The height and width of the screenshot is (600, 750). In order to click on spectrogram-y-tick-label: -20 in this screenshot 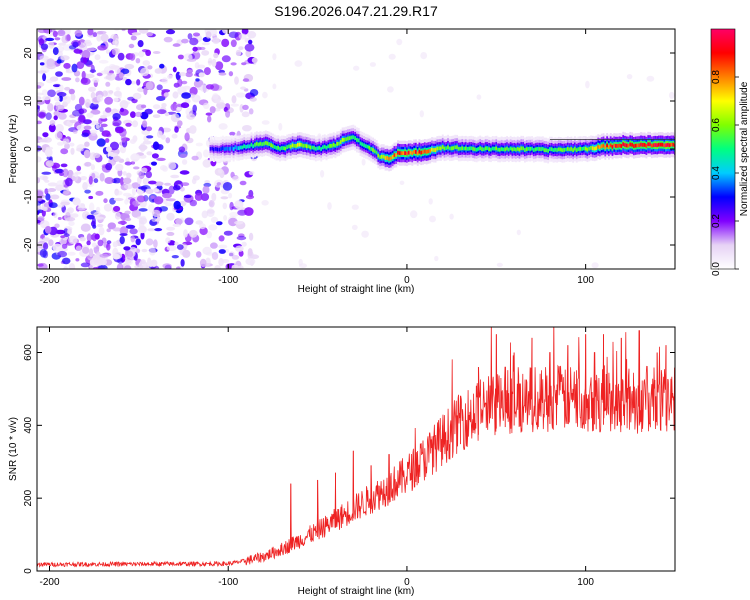, I will do `click(28, 244)`.